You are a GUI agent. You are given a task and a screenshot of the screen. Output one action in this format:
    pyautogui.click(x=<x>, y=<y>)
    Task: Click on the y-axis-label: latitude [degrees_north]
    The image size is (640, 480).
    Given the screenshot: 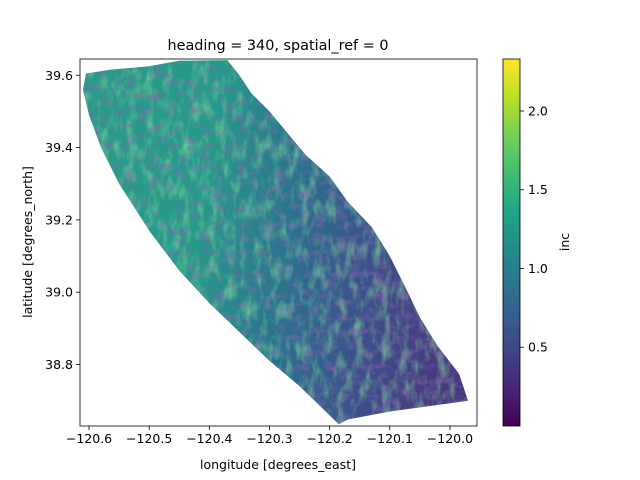 What is the action you would take?
    pyautogui.click(x=27, y=242)
    